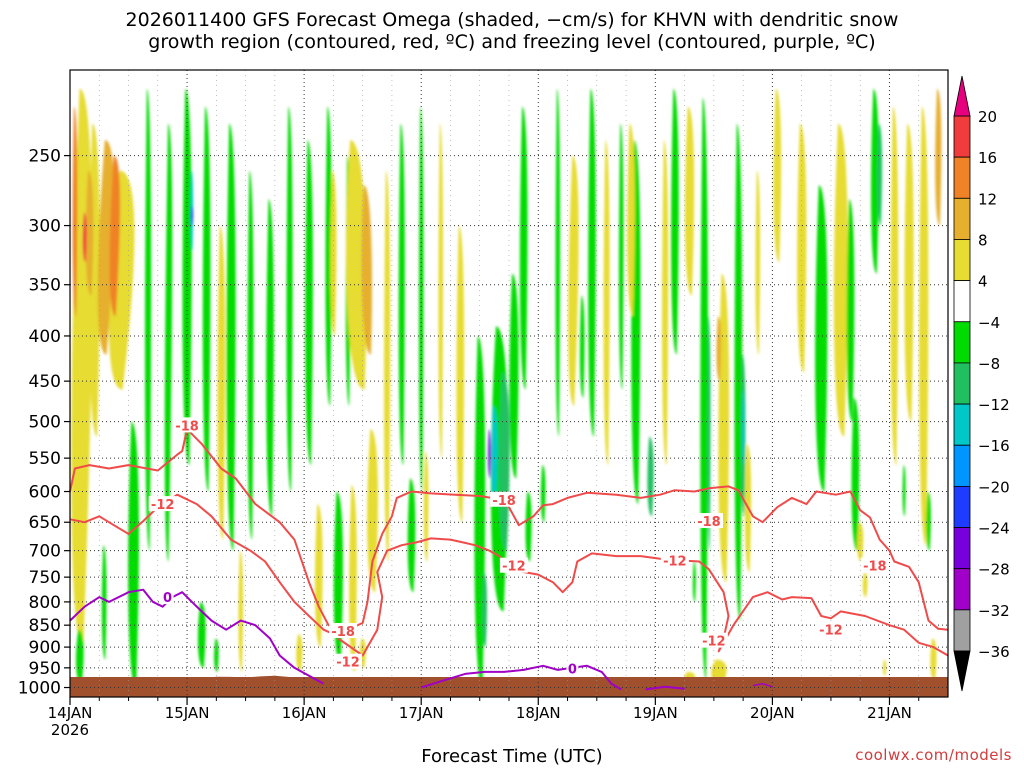  Describe the element at coordinates (421, 713) in the screenshot. I see `x-tick-label-3: 17JAN` at that location.